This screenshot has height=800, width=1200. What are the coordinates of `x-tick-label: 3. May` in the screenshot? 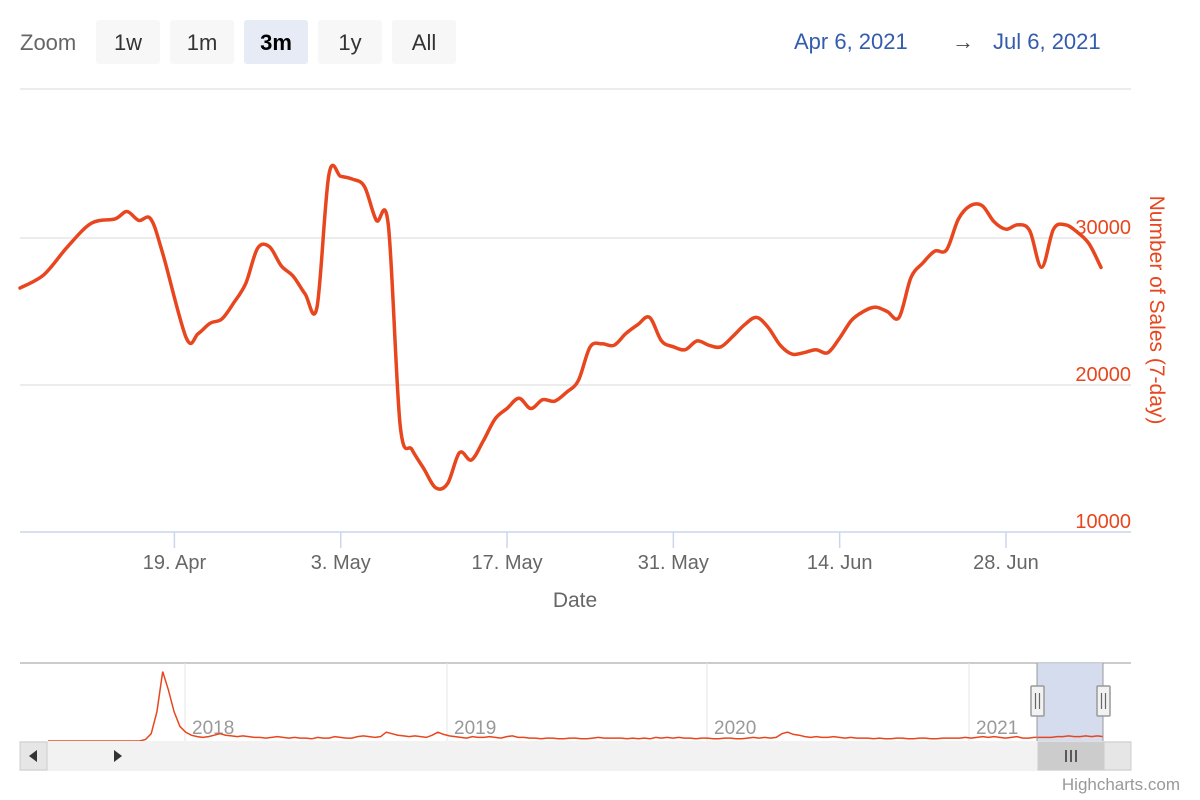 It's located at (341, 563).